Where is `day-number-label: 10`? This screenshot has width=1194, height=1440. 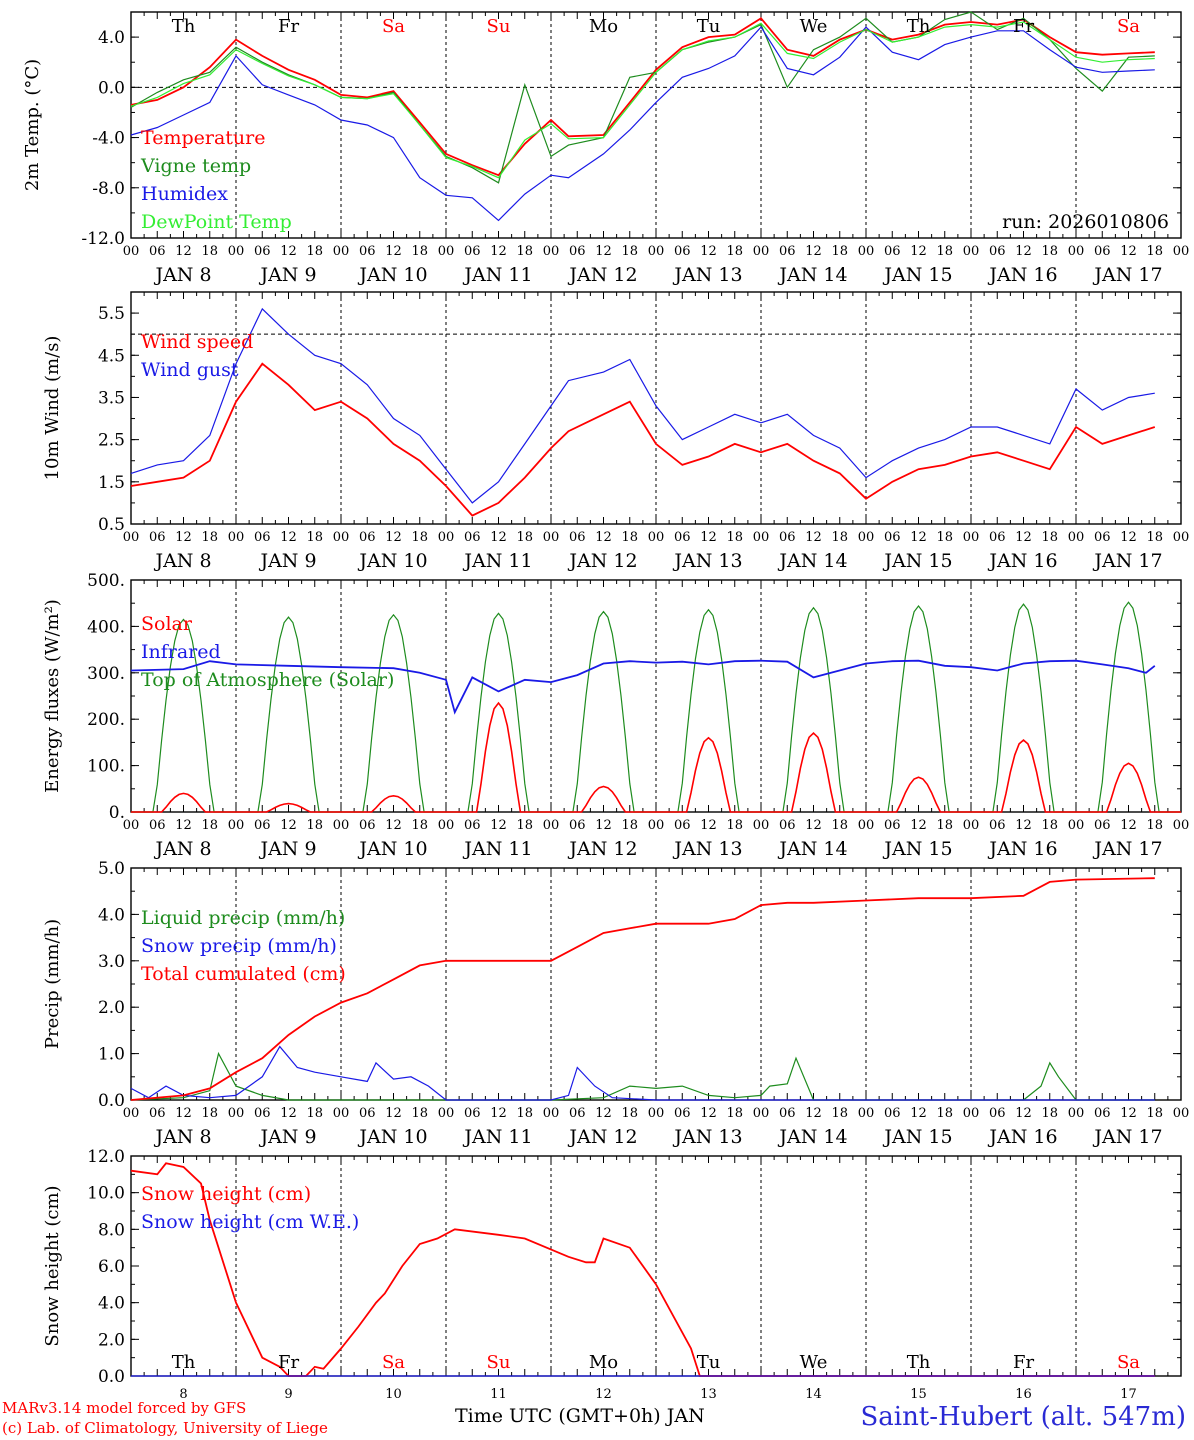 day-number-label: 10 is located at coordinates (393, 1393).